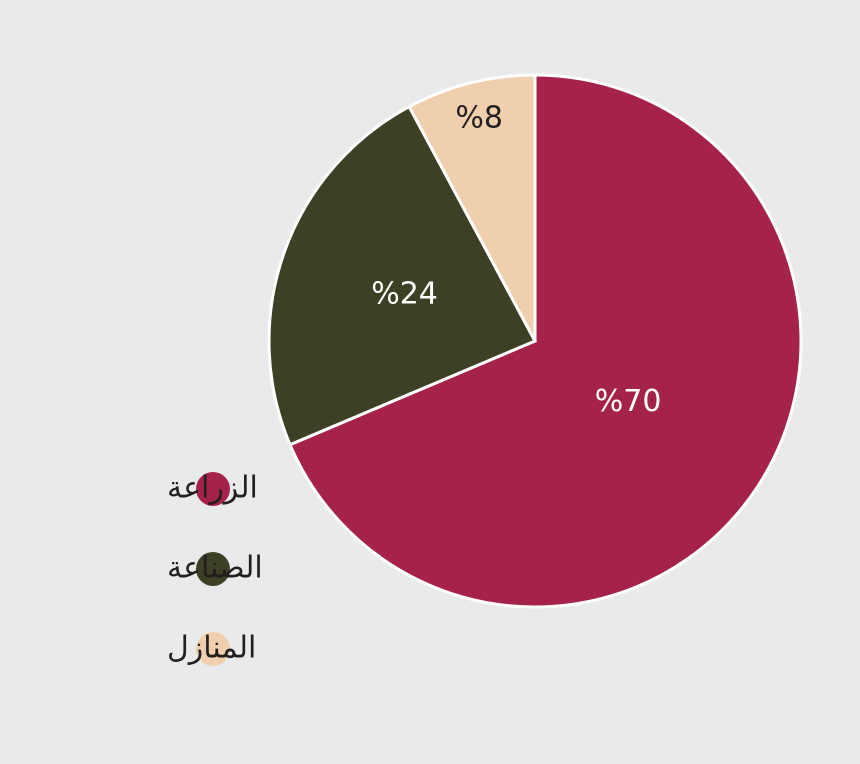 This screenshot has height=764, width=860. I want to click on slice-label: %24, so click(404, 294).